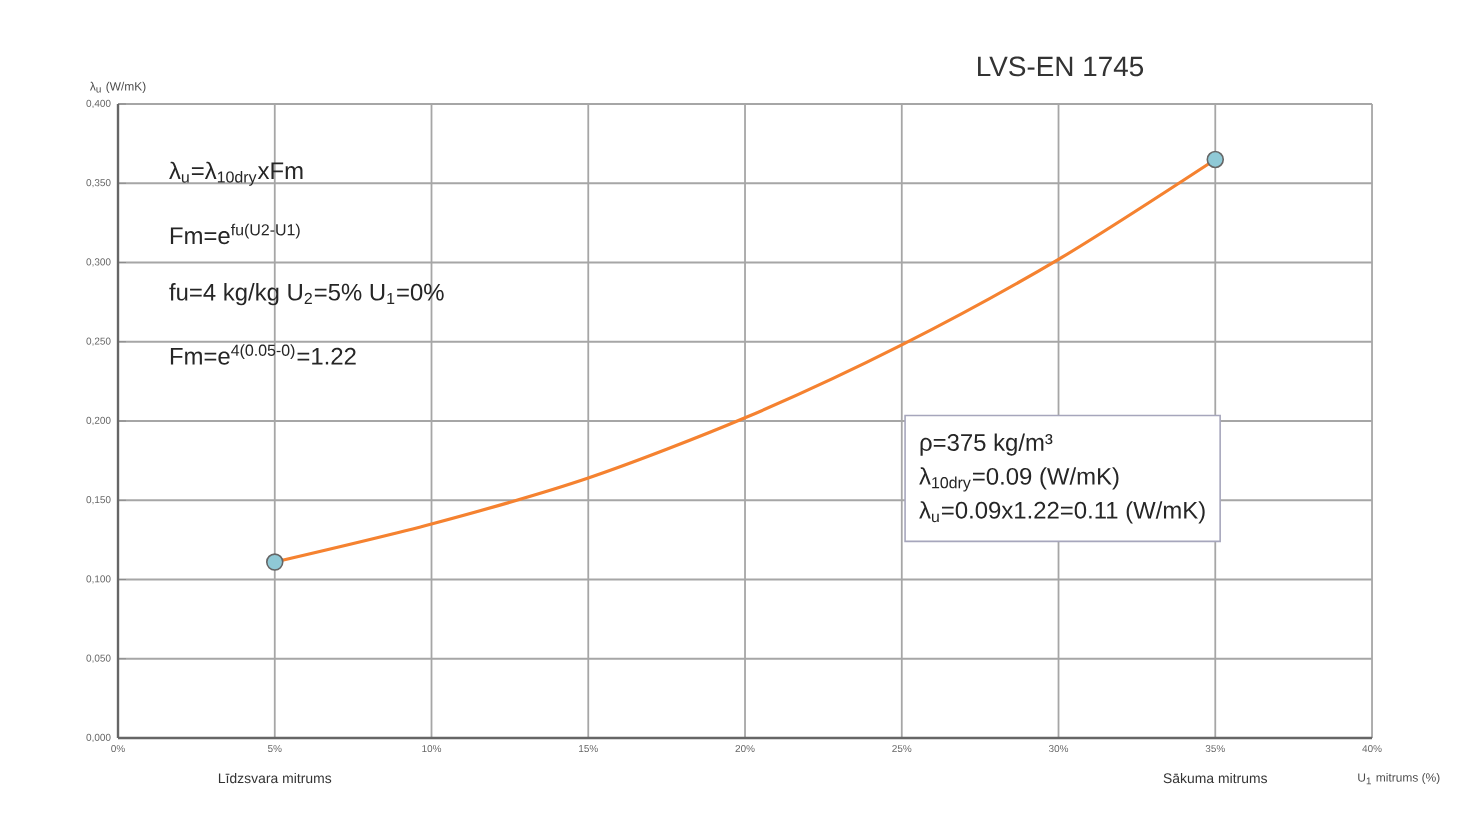  What do you see at coordinates (1062, 512) in the screenshot?
I see `annotation: λ$_{u}$=0.09x1.22=0.11 (W/mK)` at bounding box center [1062, 512].